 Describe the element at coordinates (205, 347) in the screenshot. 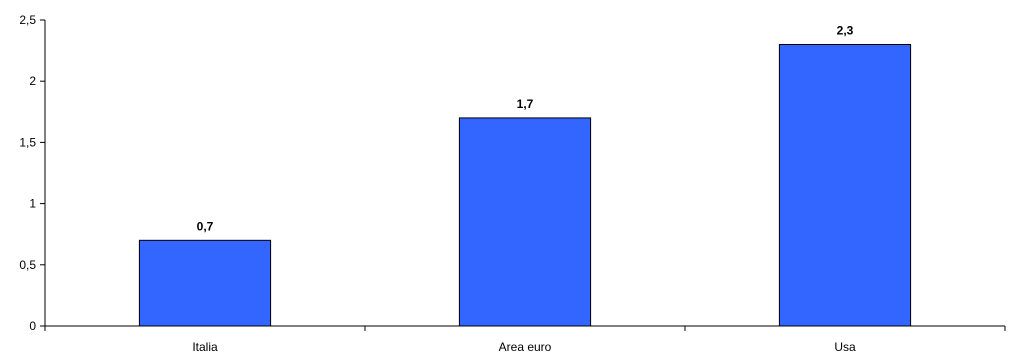

I see `x-category-label: Italia` at that location.